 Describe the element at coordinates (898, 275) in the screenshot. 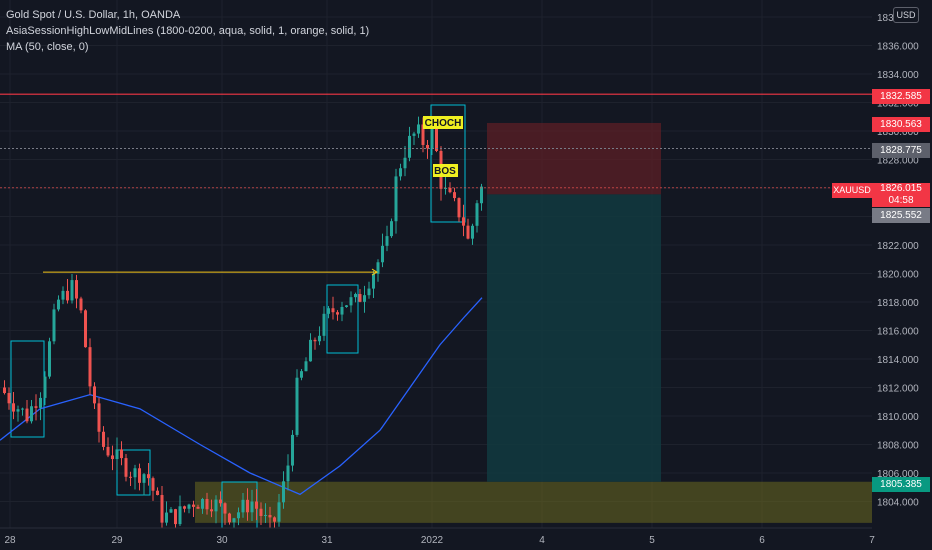

I see `price-tick-label: 1820.000` at that location.